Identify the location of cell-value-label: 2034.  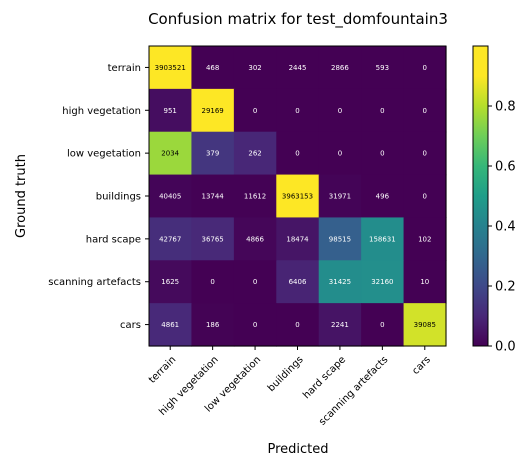
(170, 154).